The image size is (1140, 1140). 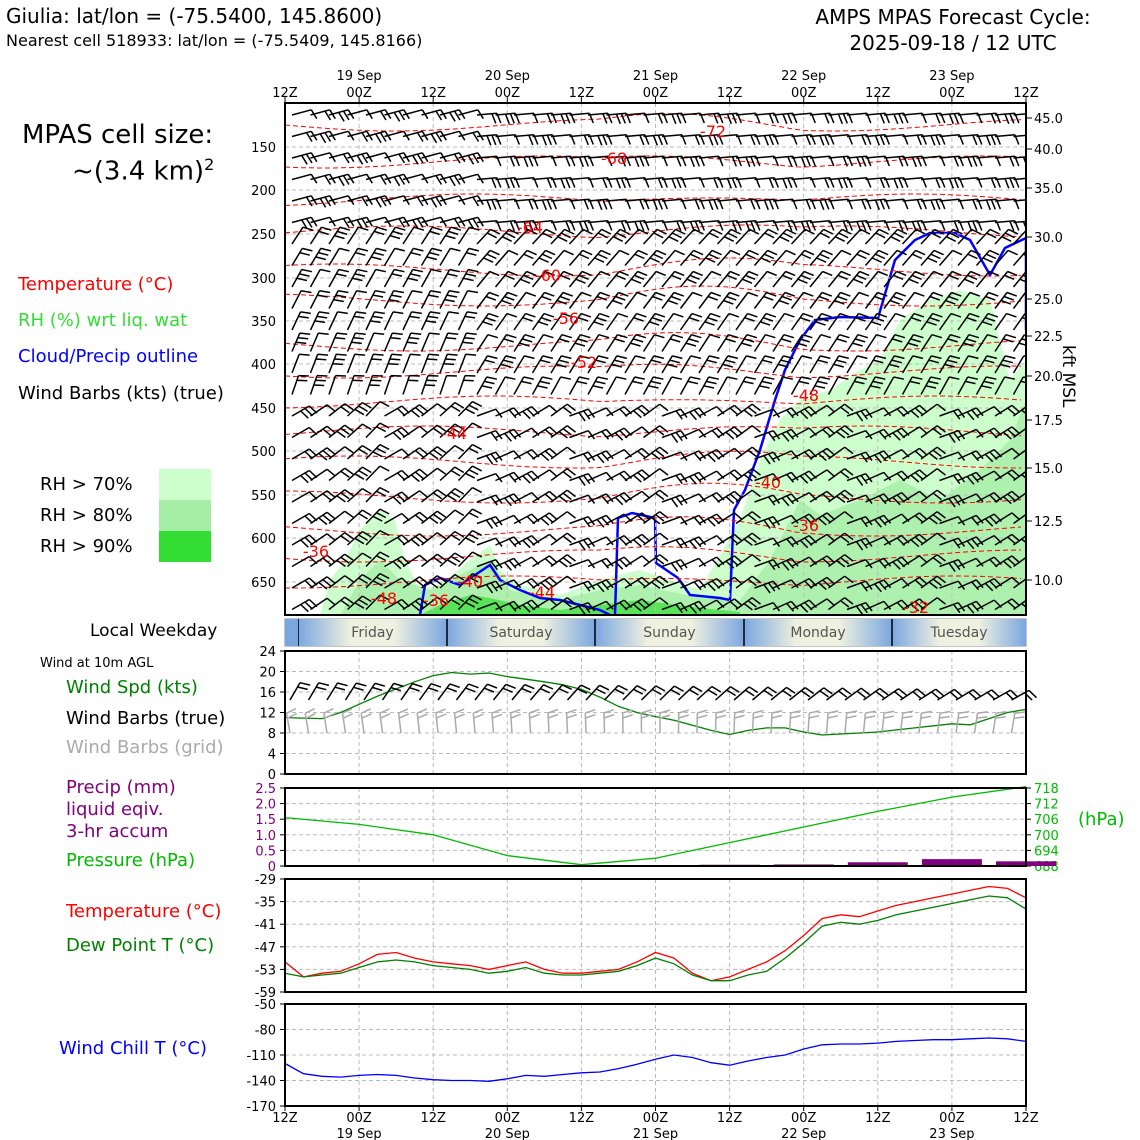 What do you see at coordinates (265, 836) in the screenshot?
I see `panel-y-tick-label: 1.0` at bounding box center [265, 836].